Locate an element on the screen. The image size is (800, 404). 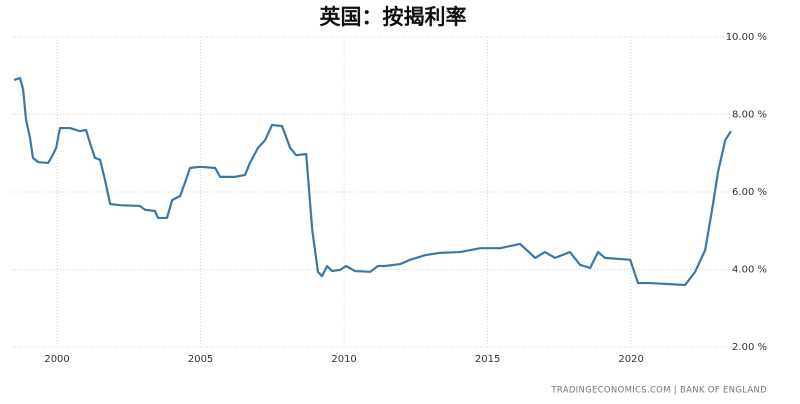
source: TRADINGECONOMICS.COM | BANK OF ENGLAND is located at coordinates (658, 391).